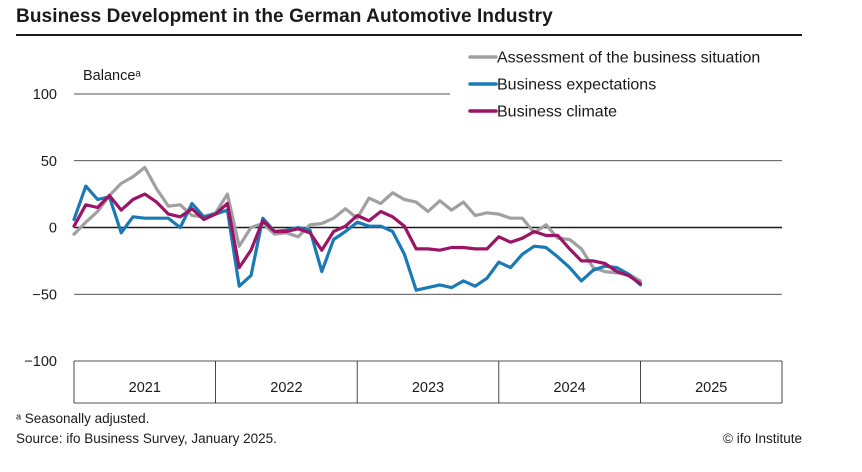  I want to click on legend-label-assessment: Assessment of the business situation, so click(628, 58).